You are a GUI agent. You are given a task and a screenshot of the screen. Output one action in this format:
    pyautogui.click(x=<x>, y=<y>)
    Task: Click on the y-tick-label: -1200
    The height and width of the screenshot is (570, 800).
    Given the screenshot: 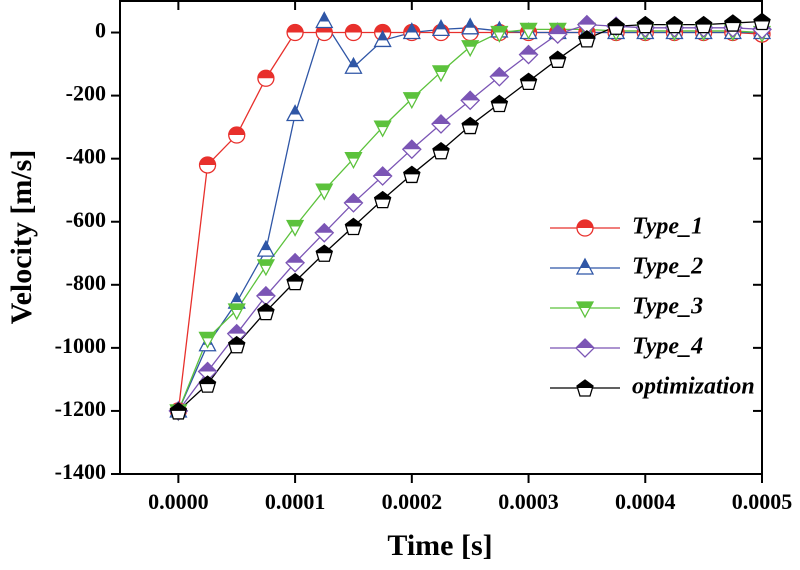 What is the action you would take?
    pyautogui.click(x=80, y=408)
    